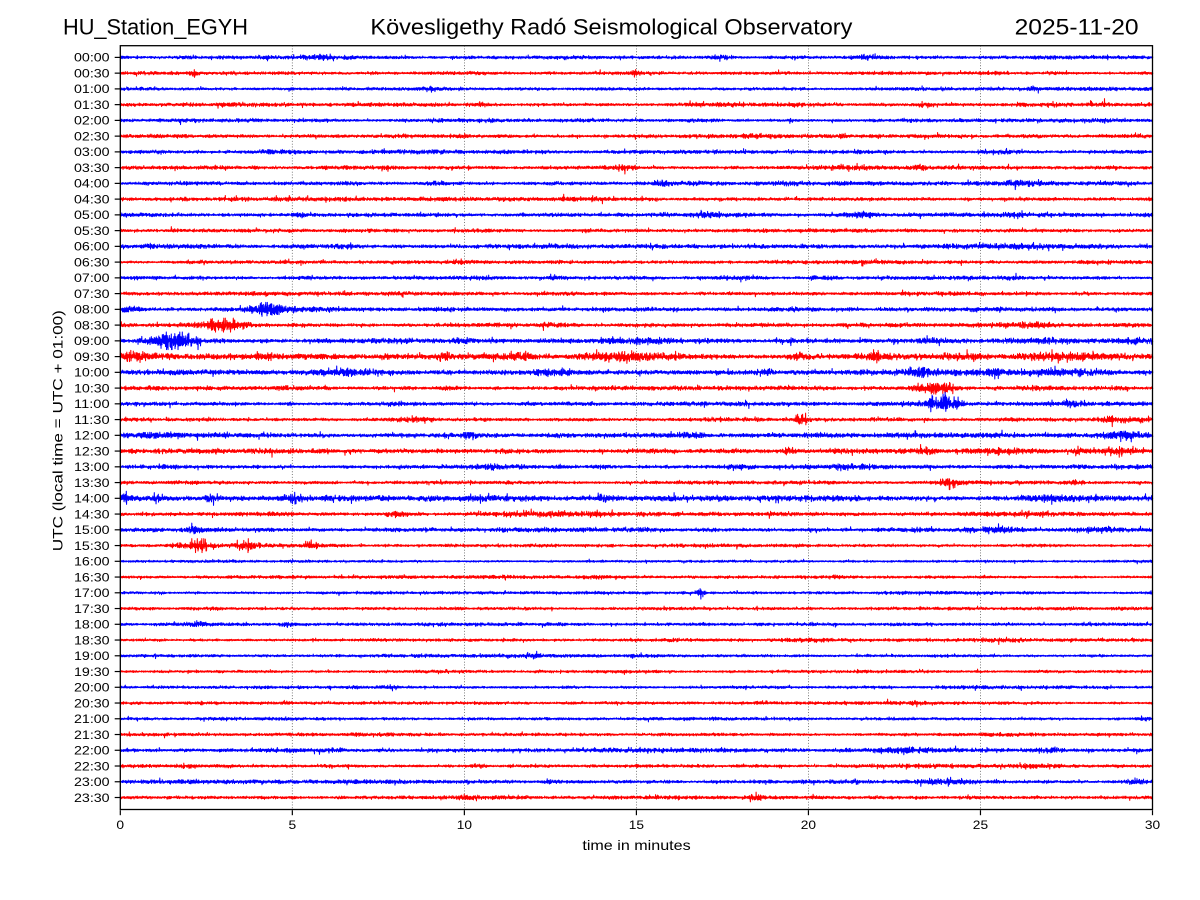 The image size is (1200, 900). I want to click on svg-text: 21:30, so click(92, 735).